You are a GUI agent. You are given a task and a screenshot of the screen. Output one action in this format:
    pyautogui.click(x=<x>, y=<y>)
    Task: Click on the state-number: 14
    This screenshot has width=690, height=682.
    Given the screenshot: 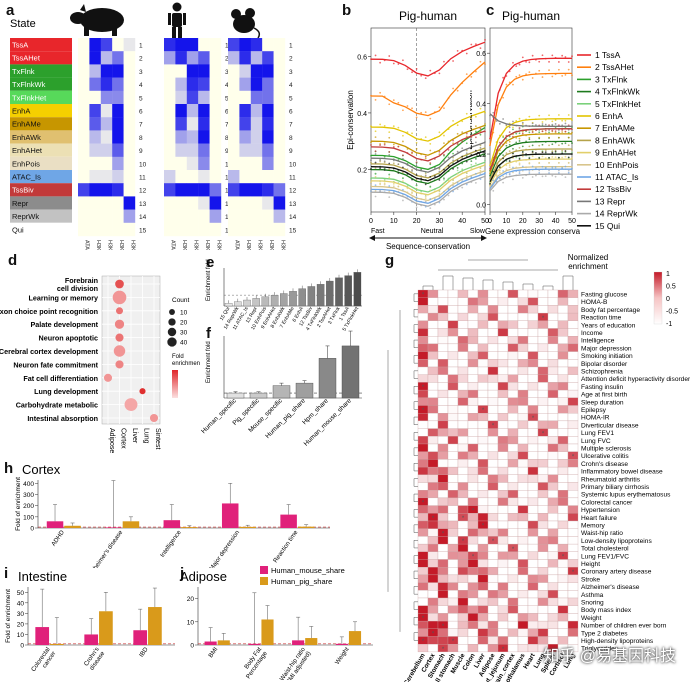 What is the action you would take?
    pyautogui.click(x=293, y=217)
    